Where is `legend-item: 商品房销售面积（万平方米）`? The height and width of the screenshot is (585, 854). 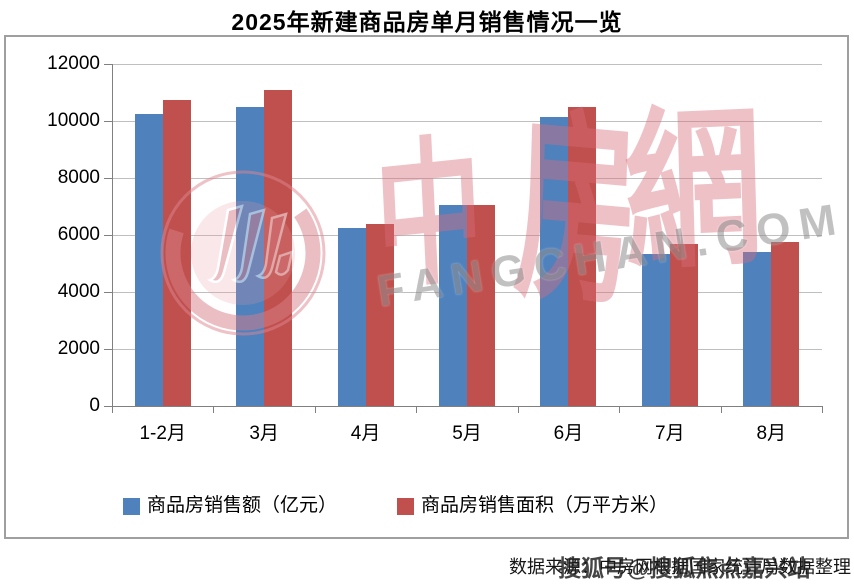
legend-item: 商品房销售面积（万平方米） is located at coordinates (533, 506).